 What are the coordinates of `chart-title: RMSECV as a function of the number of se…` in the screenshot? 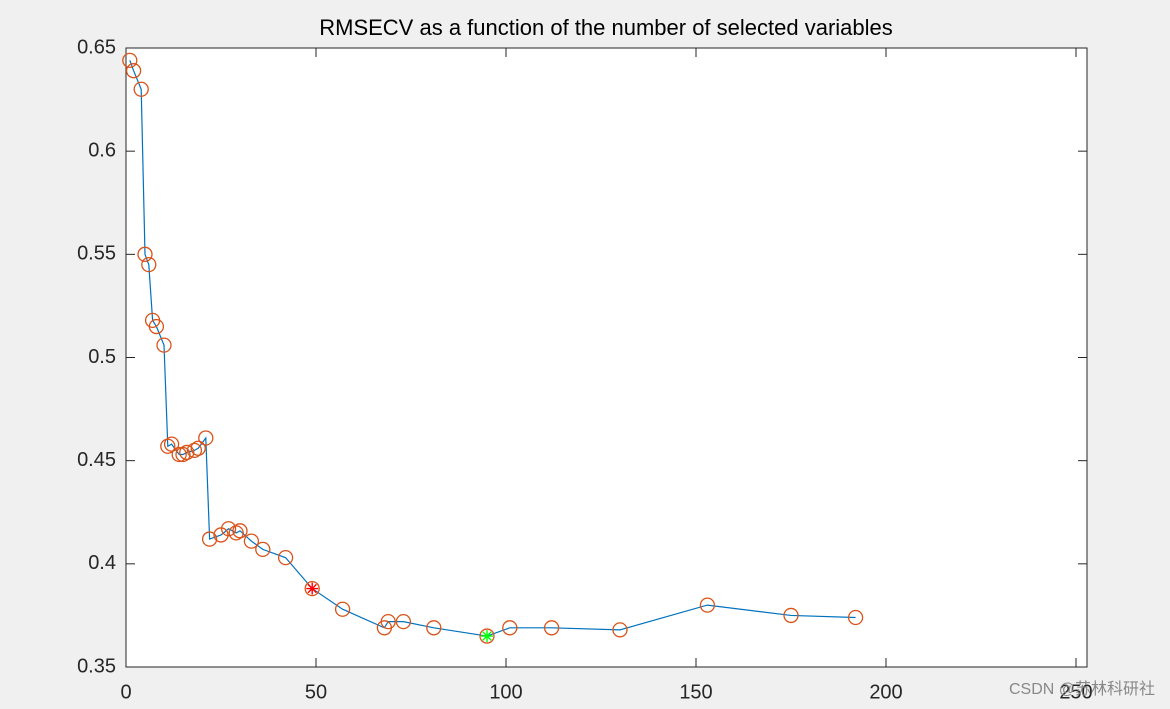 It's located at (606, 27).